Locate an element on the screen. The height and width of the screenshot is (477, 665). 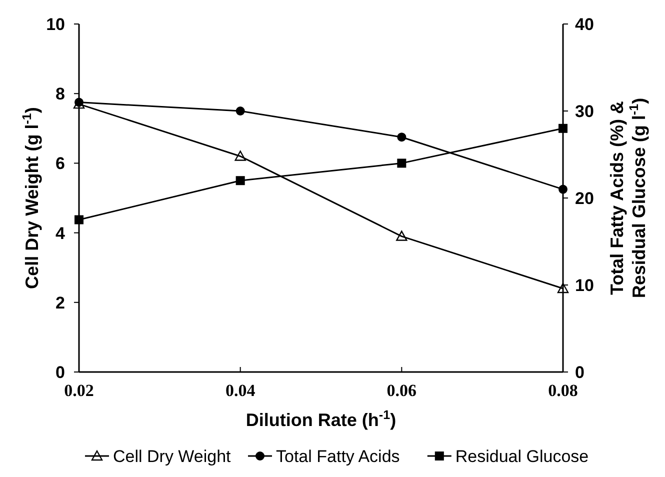
x-tick-label: 0.08 is located at coordinates (563, 390).